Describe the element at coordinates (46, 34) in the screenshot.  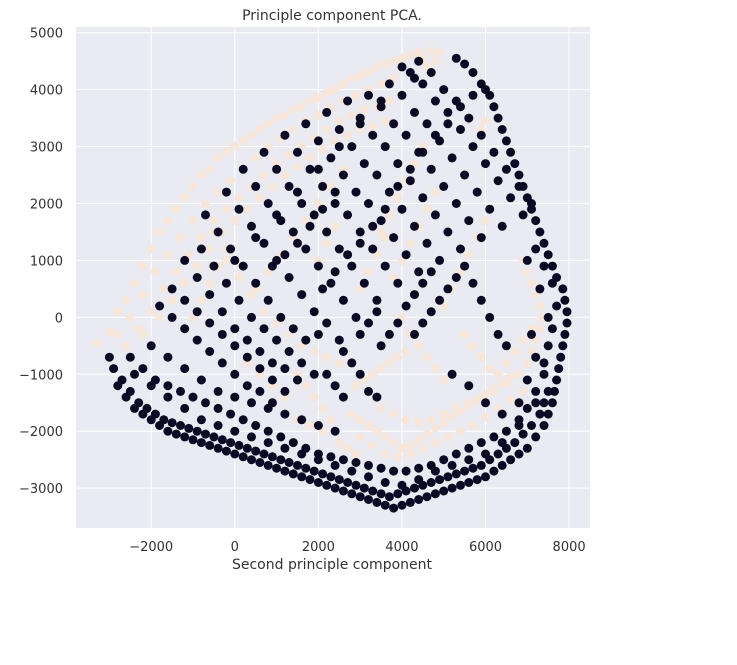
I see `y-tick-label: 5000` at that location.